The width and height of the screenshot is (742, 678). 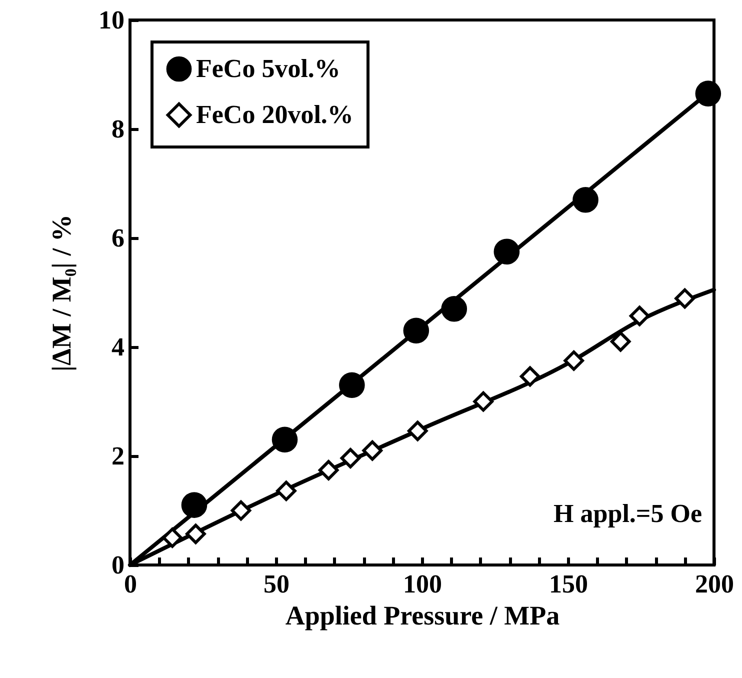 What do you see at coordinates (118, 456) in the screenshot?
I see `y-tick-label: 2` at bounding box center [118, 456].